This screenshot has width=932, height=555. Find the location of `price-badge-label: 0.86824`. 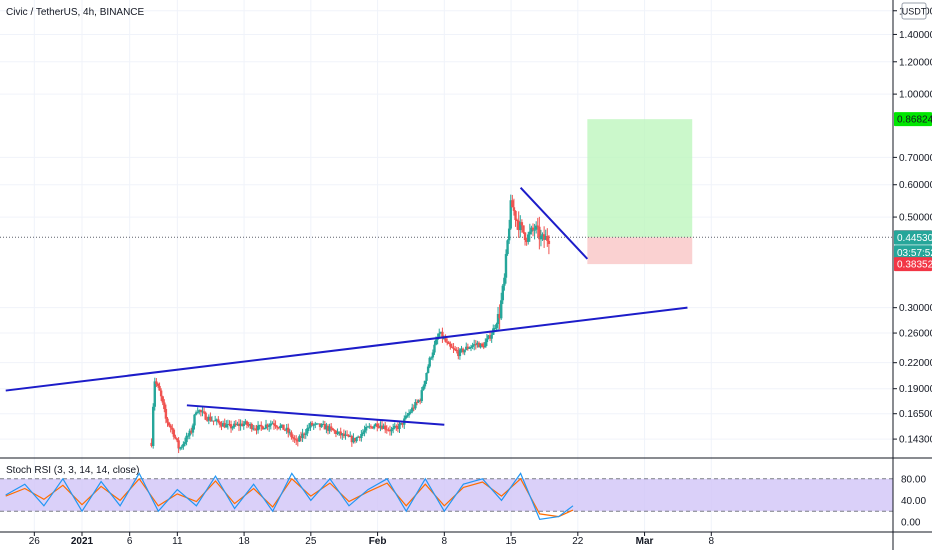

price-badge-label: 0.86824 is located at coordinates (914, 120).